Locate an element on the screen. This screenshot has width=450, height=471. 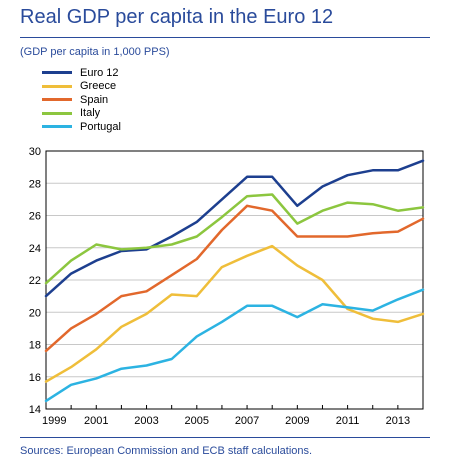
chart-title: Real GDP per capita in the Euro 12 is located at coordinates (177, 17).